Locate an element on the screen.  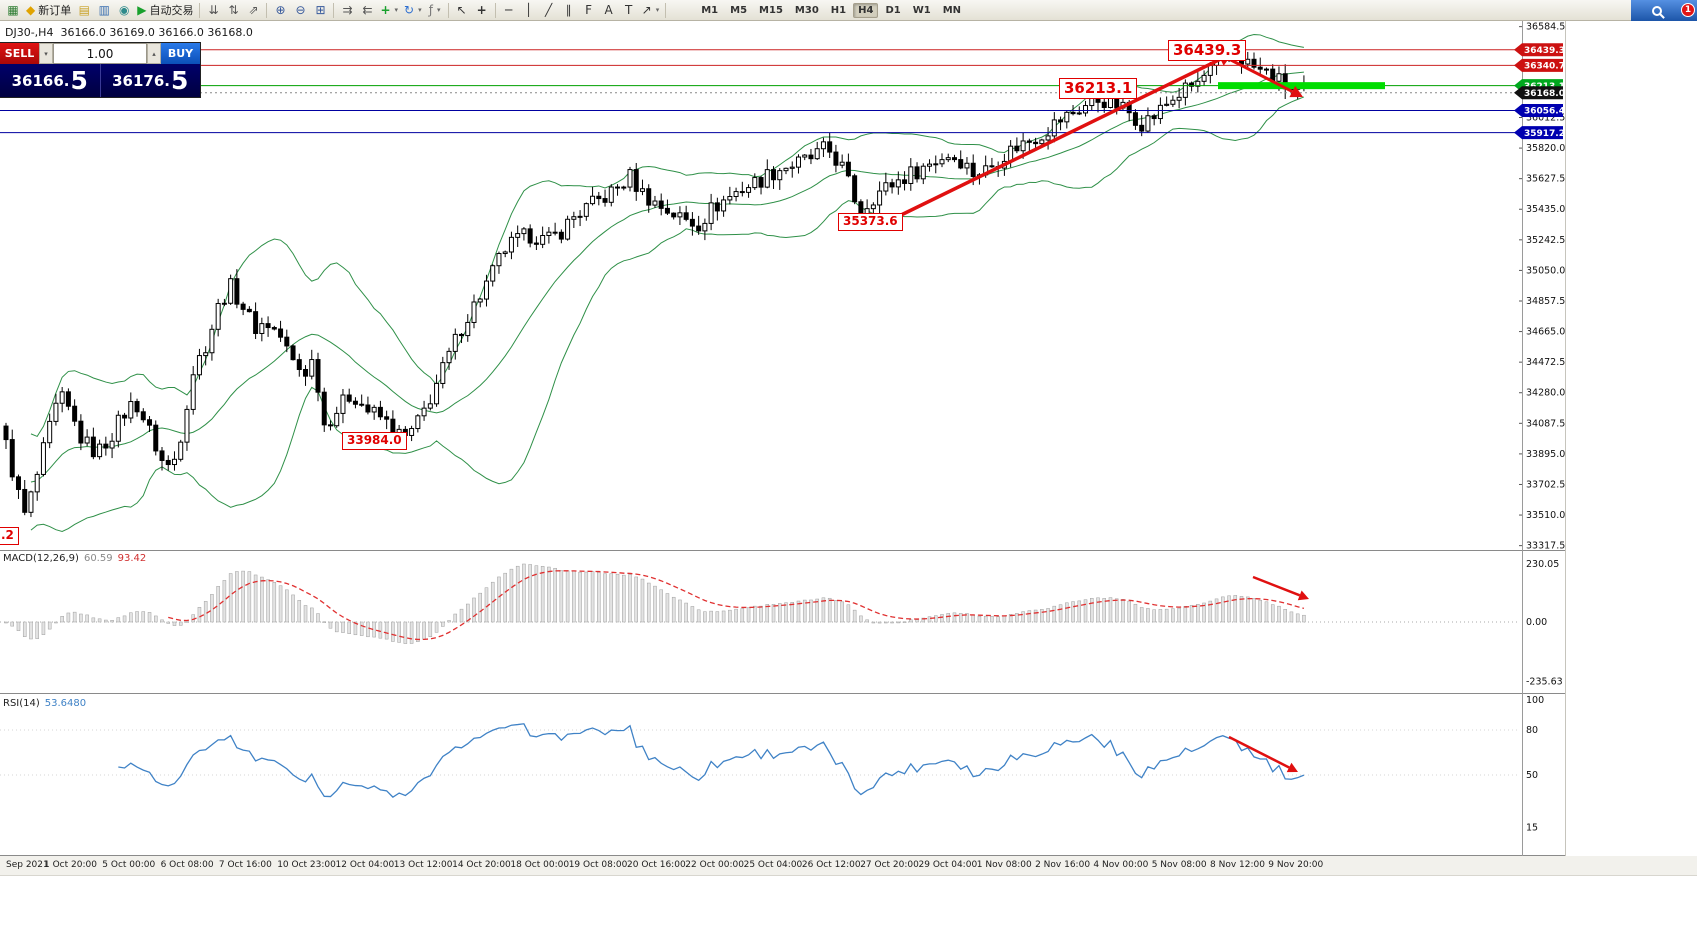
timeframe-buttons: M1 M5 M15 M30 H1 H4 D1 W1 MN is located at coordinates (831, 10).